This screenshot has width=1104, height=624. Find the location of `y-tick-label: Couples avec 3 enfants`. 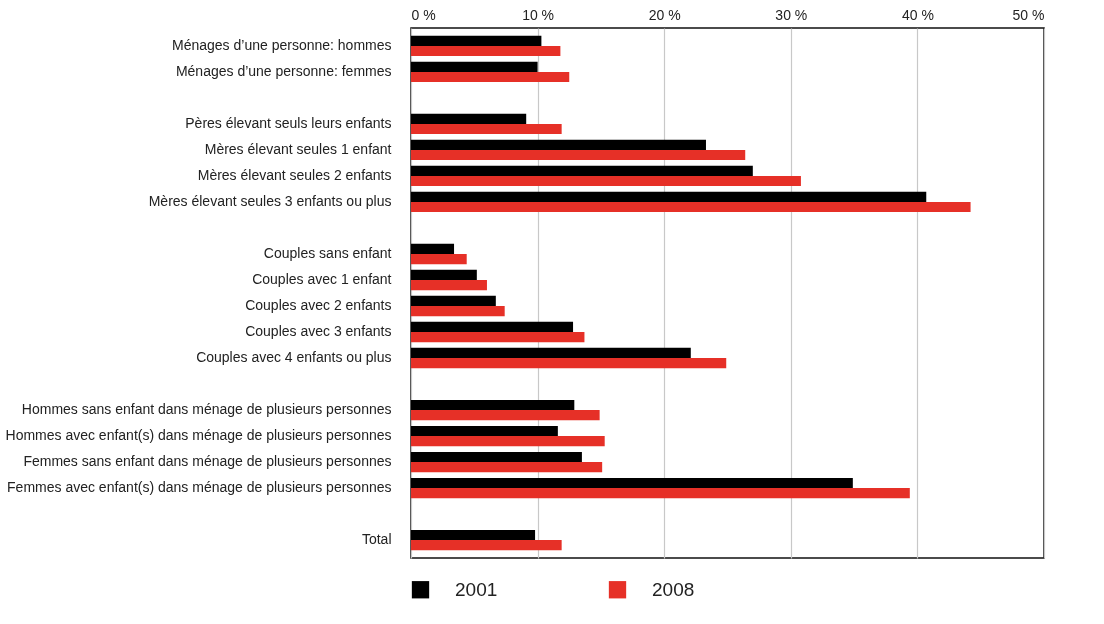

y-tick-label: Couples avec 3 enfants is located at coordinates (318, 331).